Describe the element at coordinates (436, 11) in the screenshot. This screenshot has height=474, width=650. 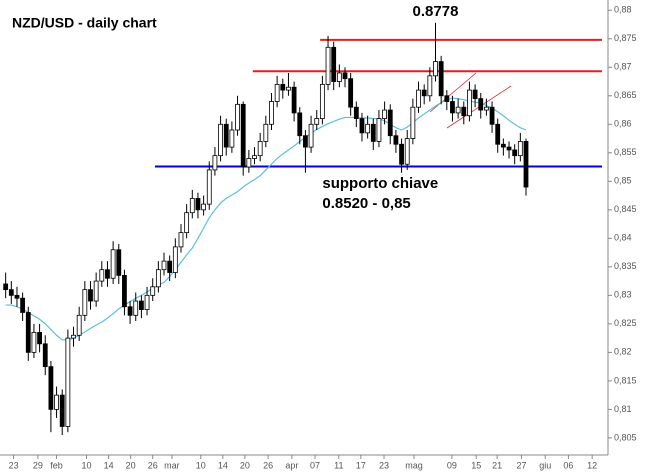
I see `annotation: 0.8778` at that location.